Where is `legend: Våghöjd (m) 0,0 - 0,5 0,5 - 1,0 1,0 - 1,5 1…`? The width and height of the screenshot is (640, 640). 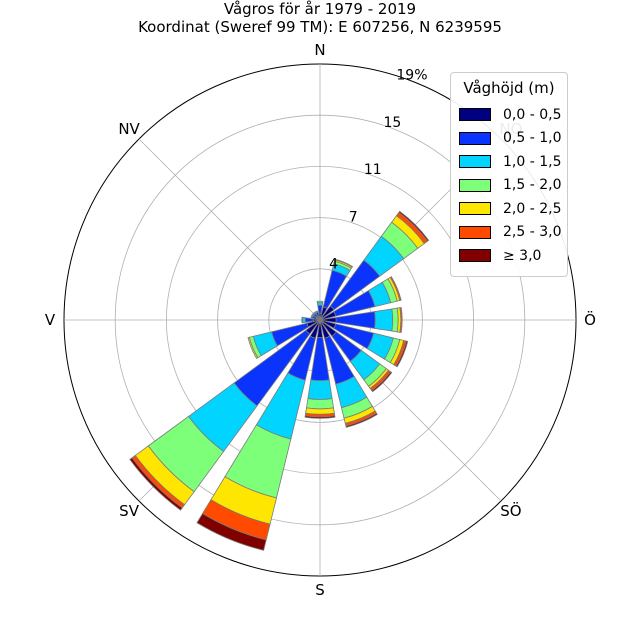 legend: Våghöjd (m) 0,0 - 0,5 0,5 - 1,0 1,0 - 1,5 1… is located at coordinates (509, 174).